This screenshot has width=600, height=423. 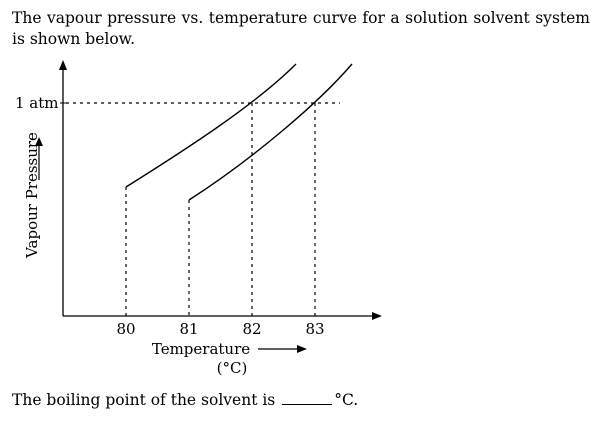 I want to click on x-axis-label: Temperature, so click(x=201, y=349).